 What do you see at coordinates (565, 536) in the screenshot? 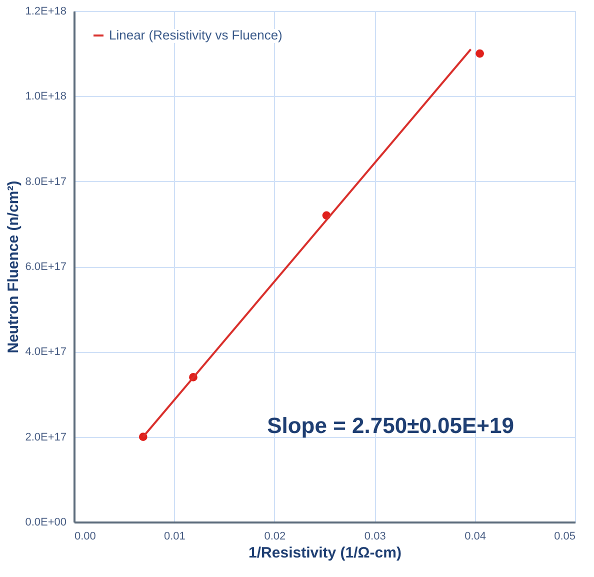
I see `x-tick-label: 0.05` at bounding box center [565, 536].